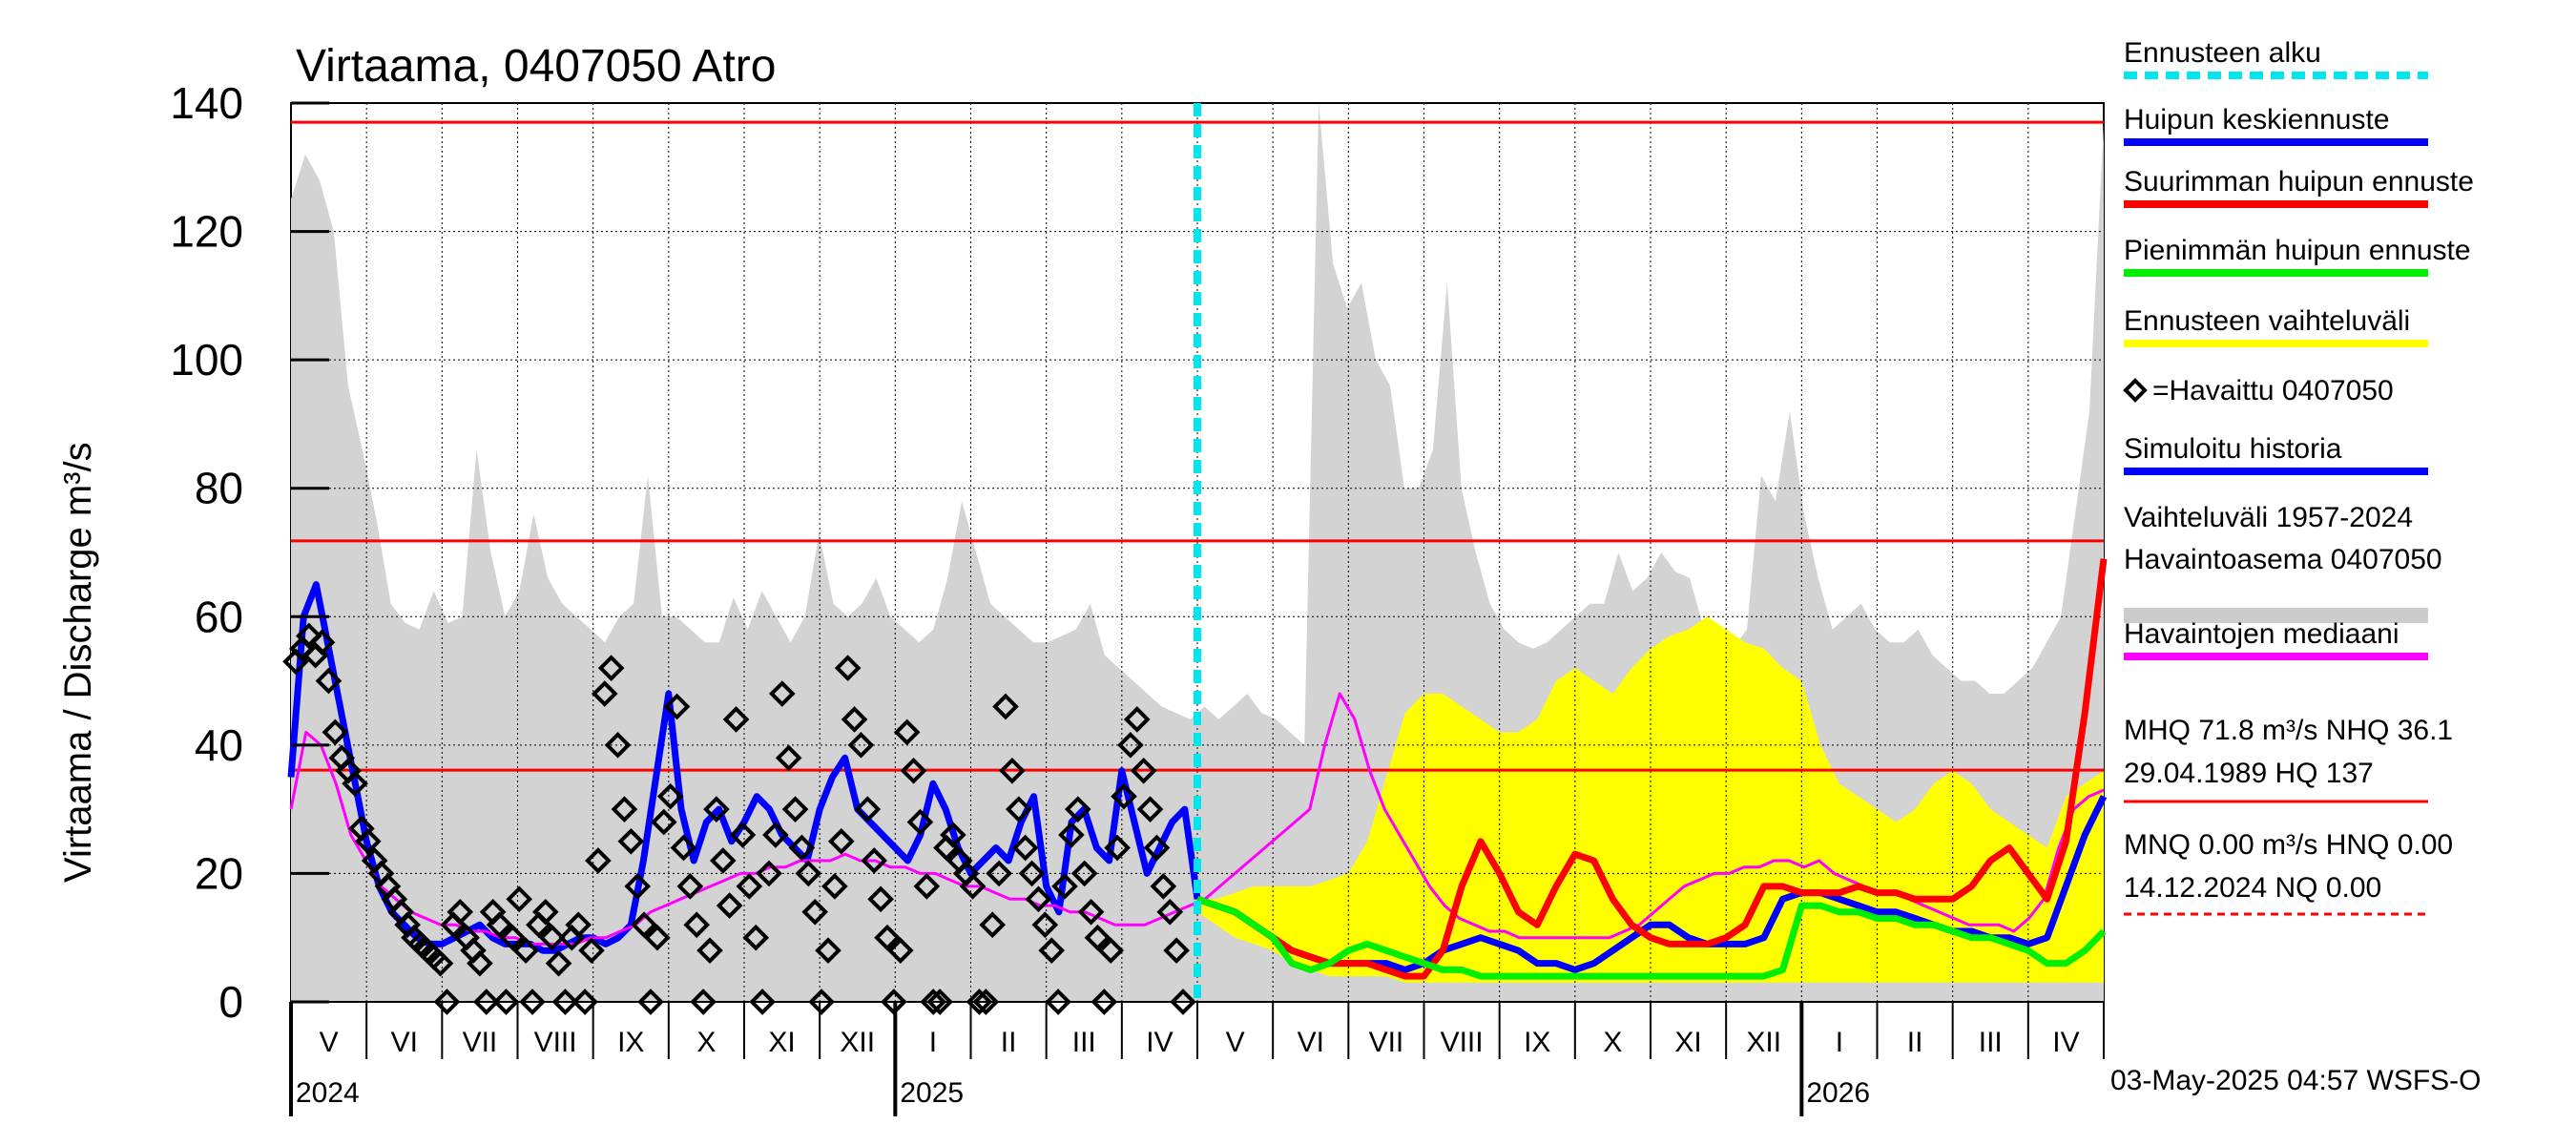 This screenshot has height=1145, width=2576. Describe the element at coordinates (2233, 449) in the screenshot. I see `legend-label: Simuloitu historia` at that location.